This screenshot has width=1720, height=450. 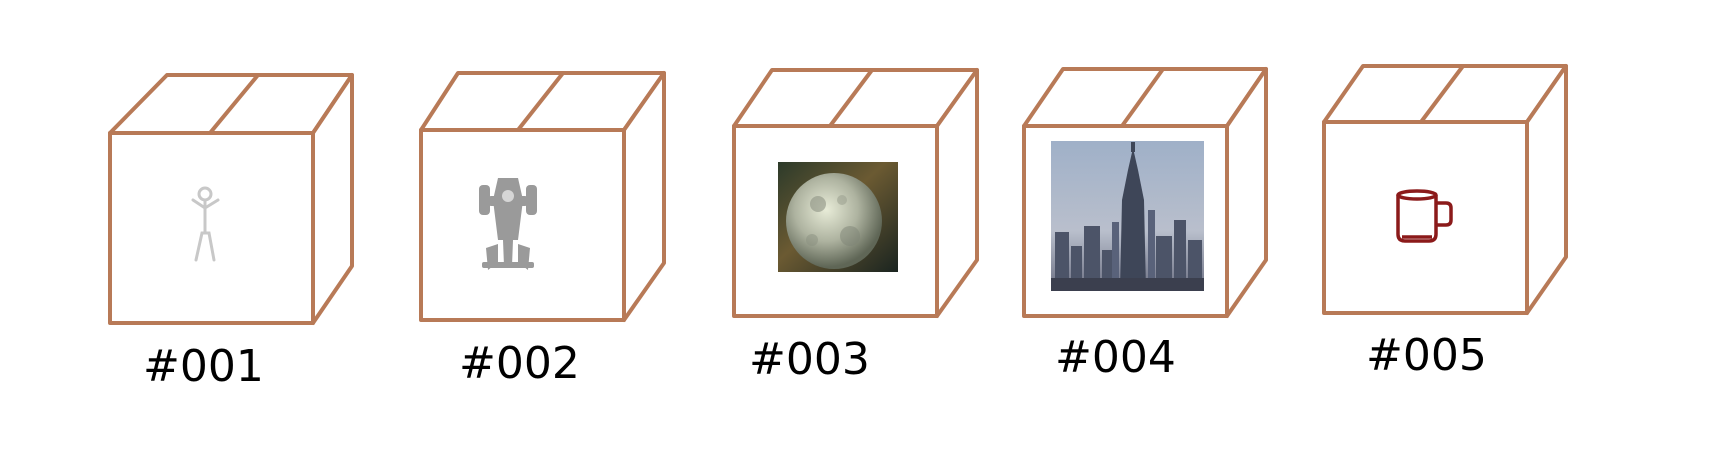 What do you see at coordinates (838, 217) in the screenshot?
I see `planet-image` at bounding box center [838, 217].